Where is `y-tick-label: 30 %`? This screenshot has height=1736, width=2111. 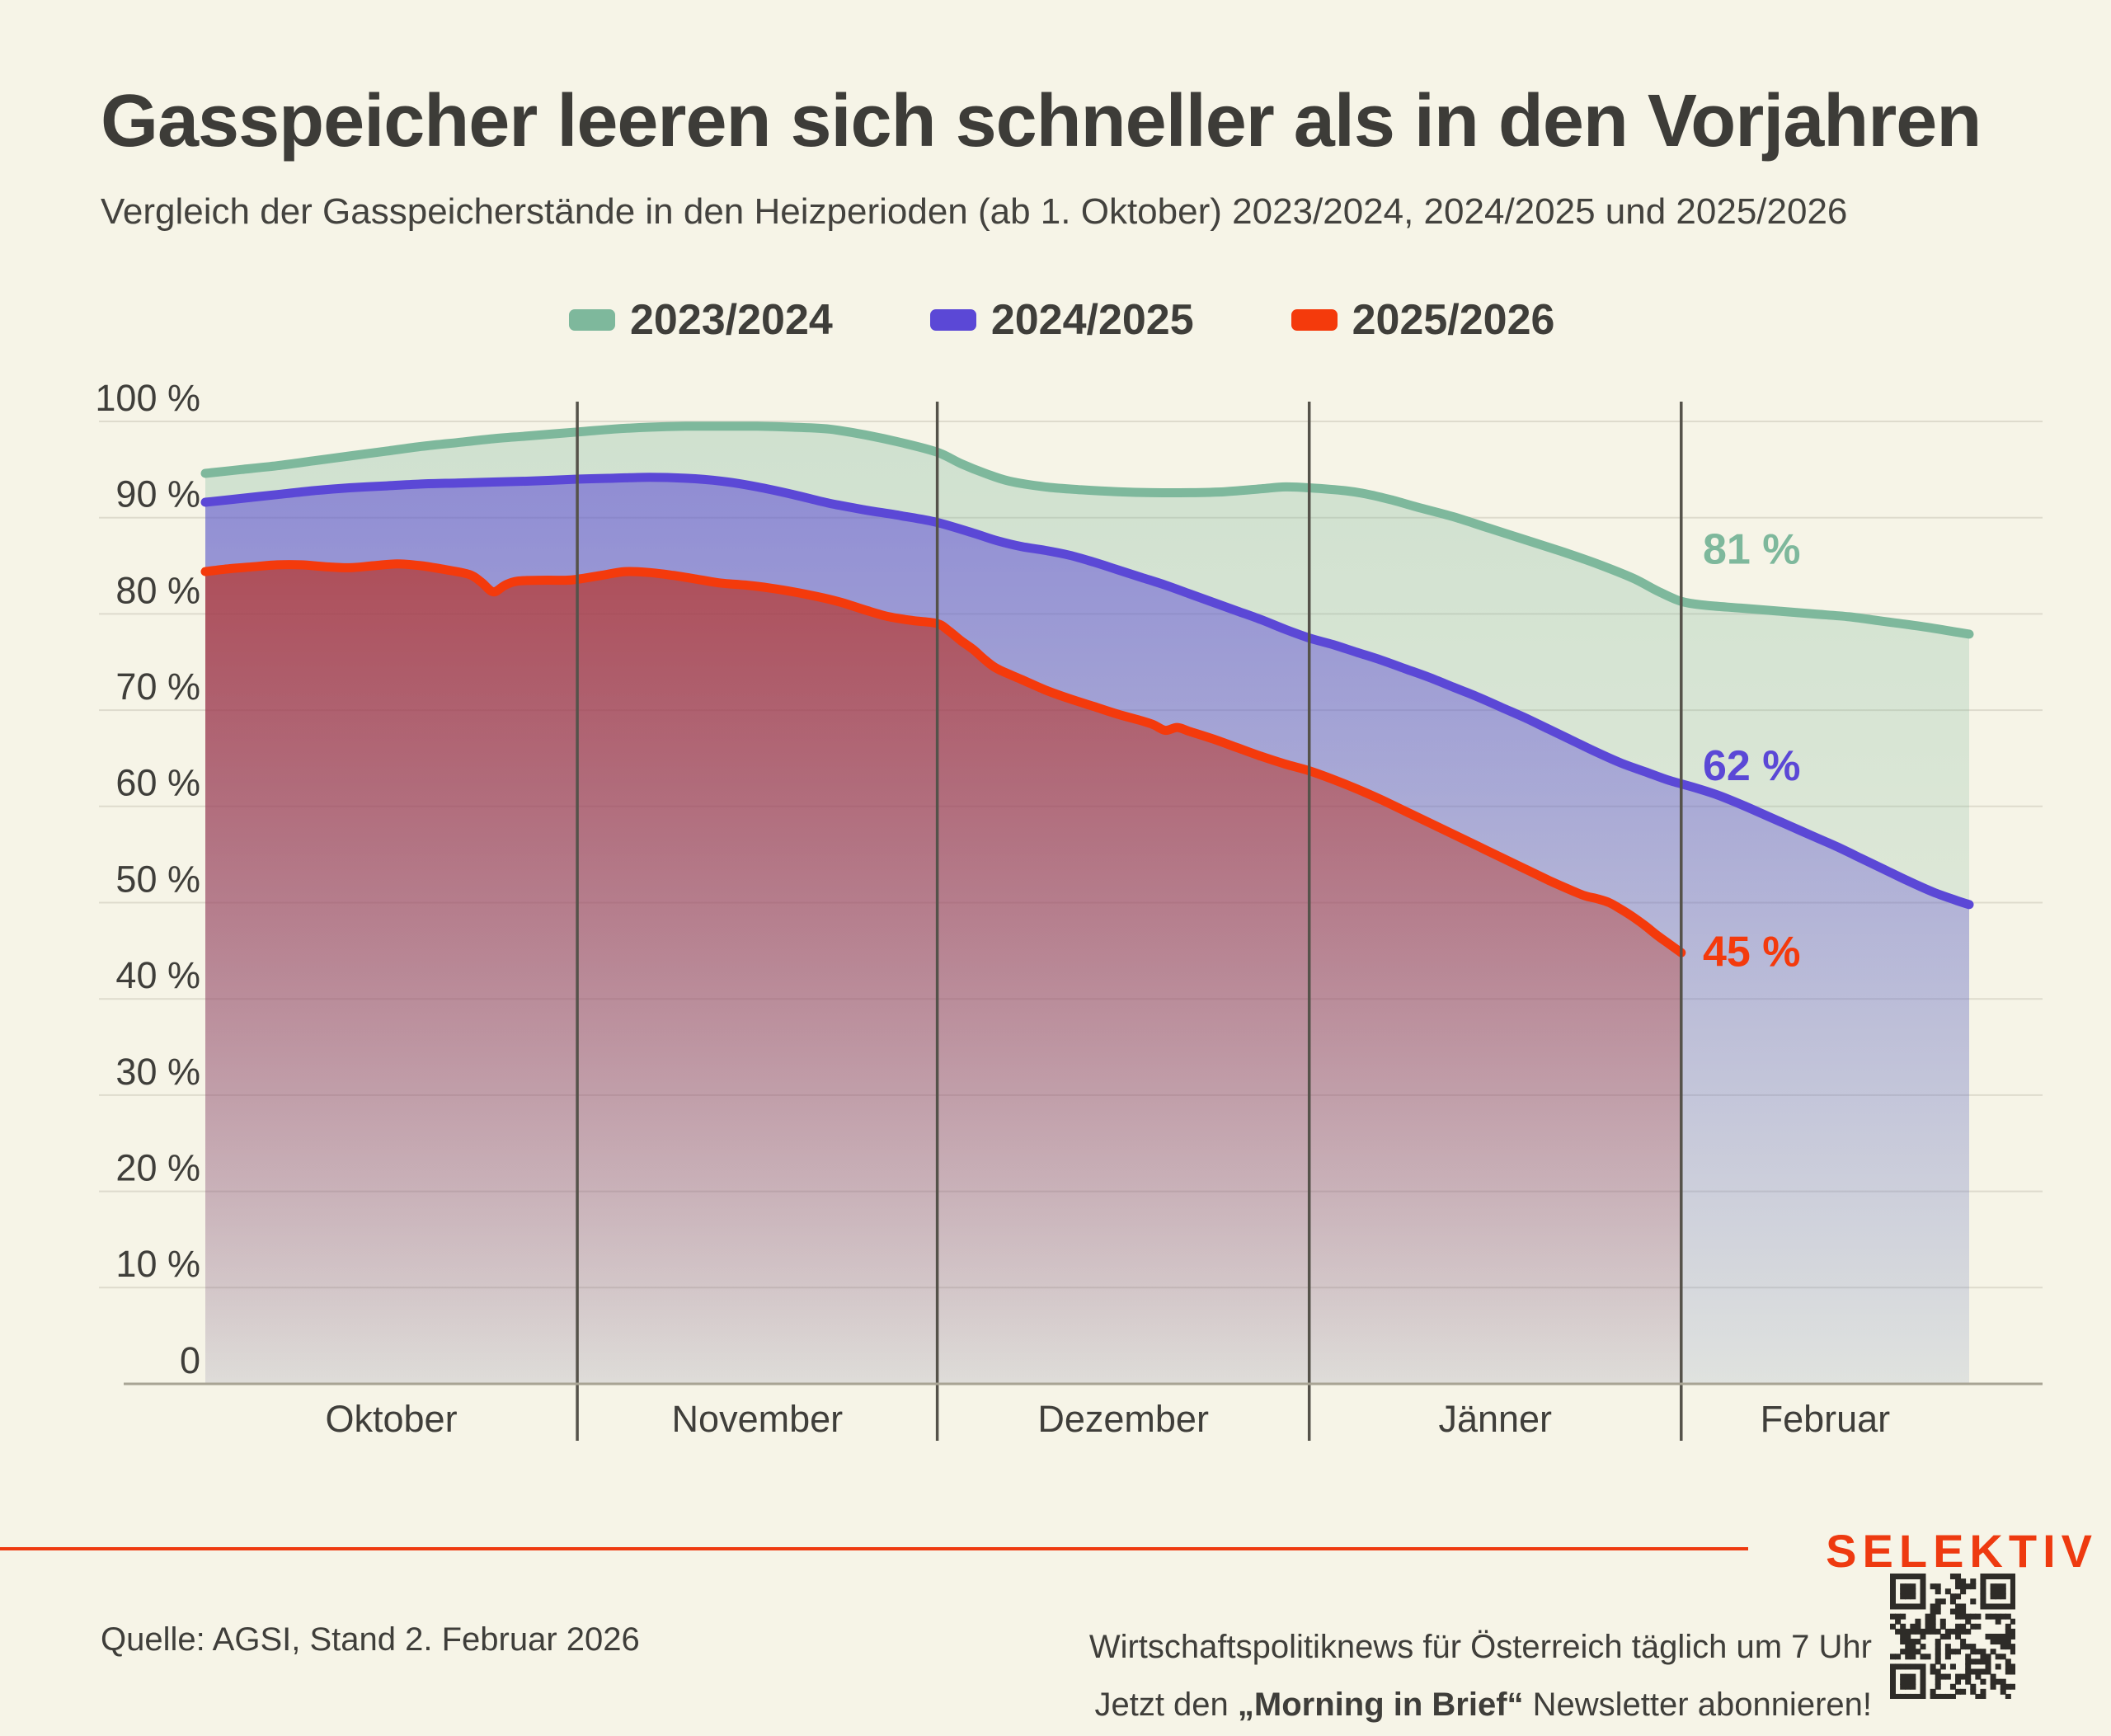
y-tick-label: 30 % is located at coordinates (157, 1072).